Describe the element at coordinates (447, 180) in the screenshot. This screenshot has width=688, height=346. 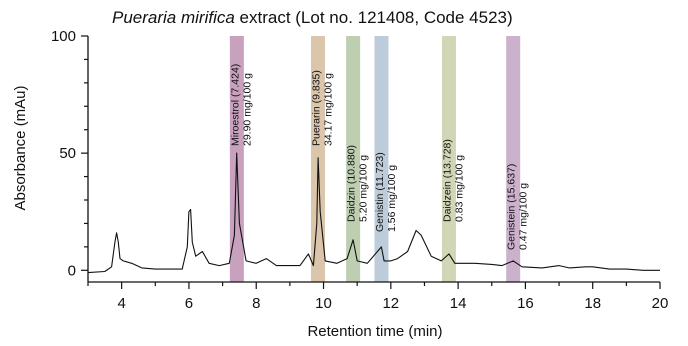
I see `peak-name-label: Daidzein (13.728)` at that location.